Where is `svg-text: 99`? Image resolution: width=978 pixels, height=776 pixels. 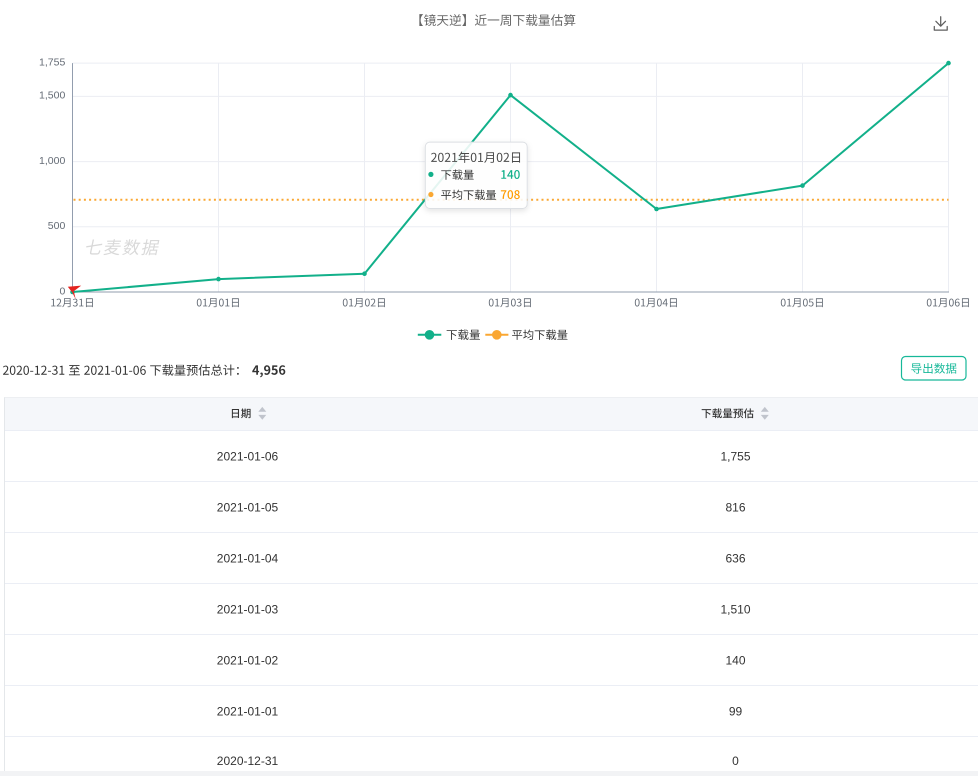 svg-text: 99 is located at coordinates (736, 711).